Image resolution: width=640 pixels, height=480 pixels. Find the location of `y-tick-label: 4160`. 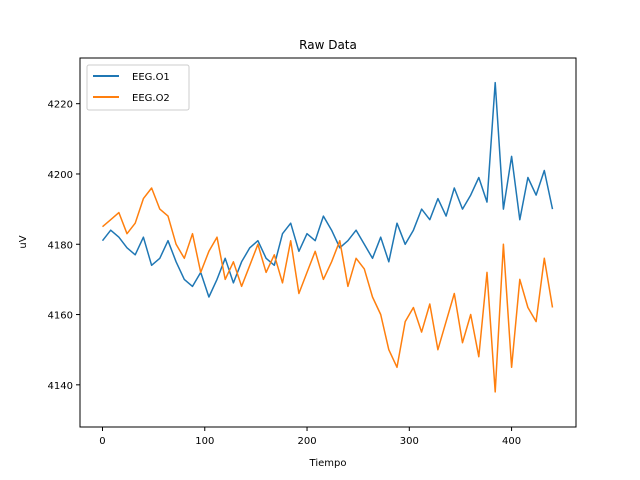

y-tick-label: 4160 is located at coordinates (60, 316).